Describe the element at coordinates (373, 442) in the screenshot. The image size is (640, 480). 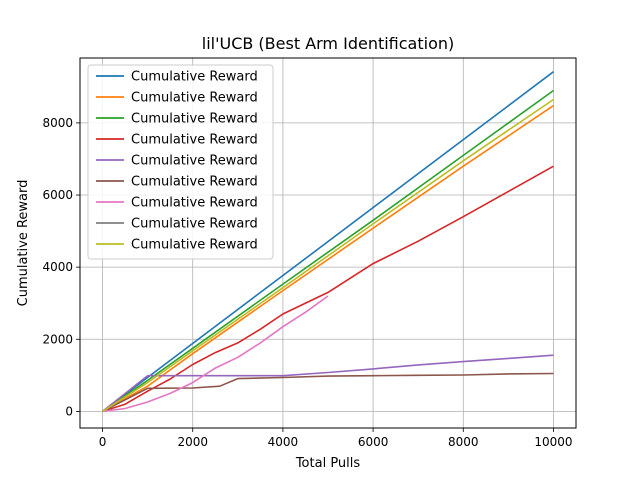
I see `x-tick-label: 6000` at that location.